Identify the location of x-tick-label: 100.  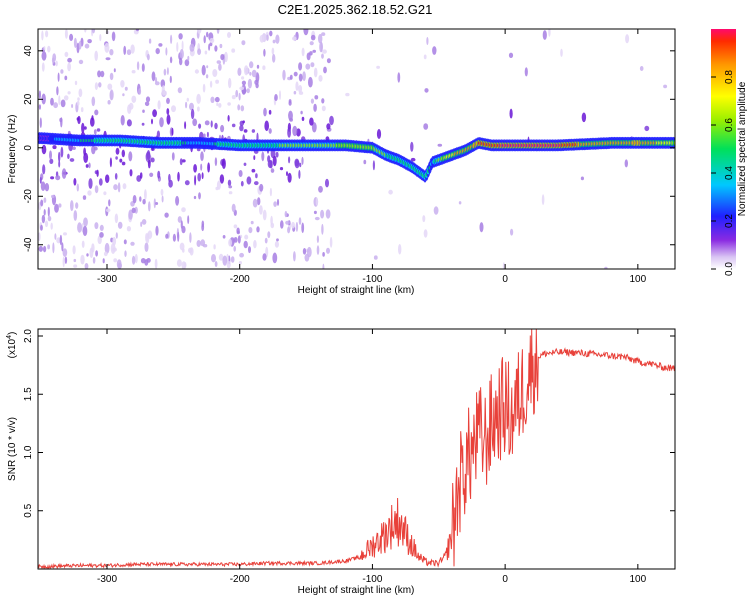
(637, 279).